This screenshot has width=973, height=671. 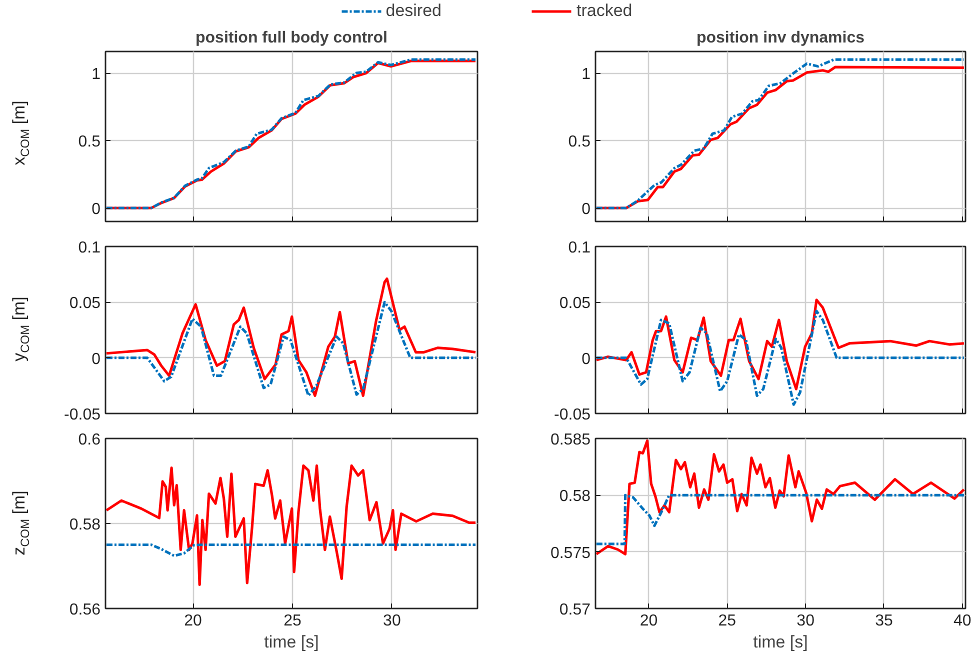 What do you see at coordinates (780, 38) in the screenshot?
I see `chart-title: position inv dynamics` at bounding box center [780, 38].